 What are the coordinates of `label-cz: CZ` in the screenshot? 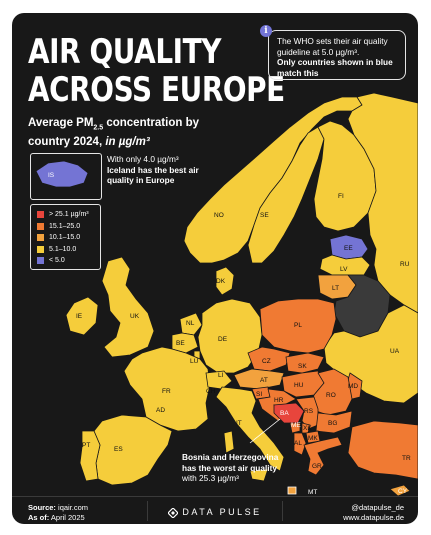 It's located at (266, 361).